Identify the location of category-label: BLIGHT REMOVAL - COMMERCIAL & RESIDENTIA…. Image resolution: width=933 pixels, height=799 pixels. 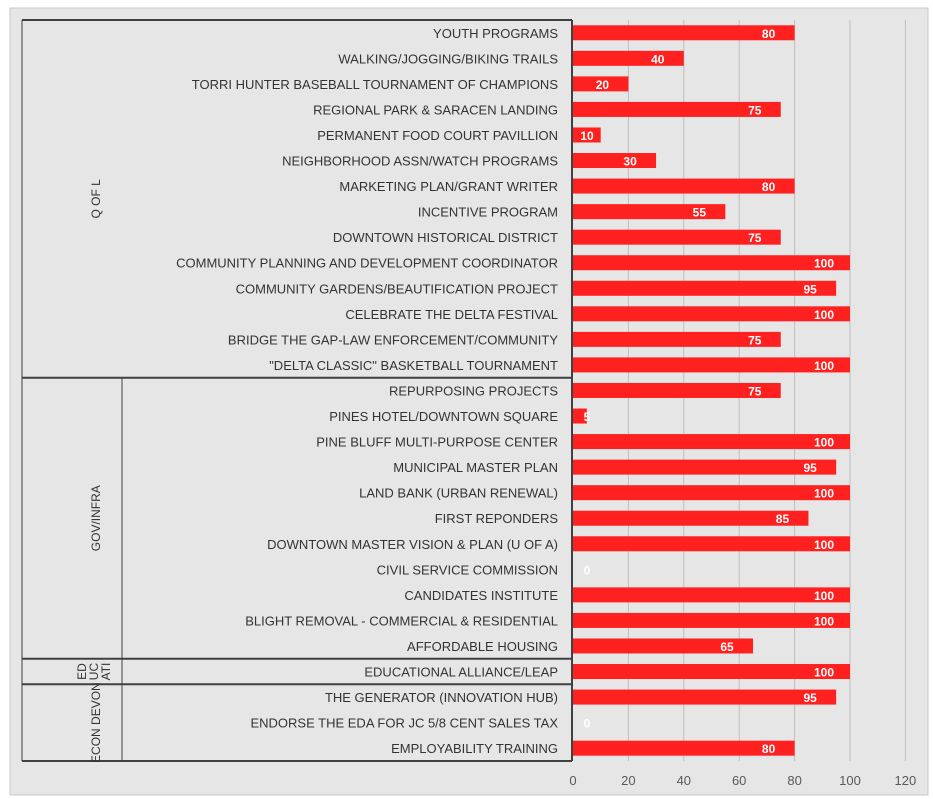
(401, 620).